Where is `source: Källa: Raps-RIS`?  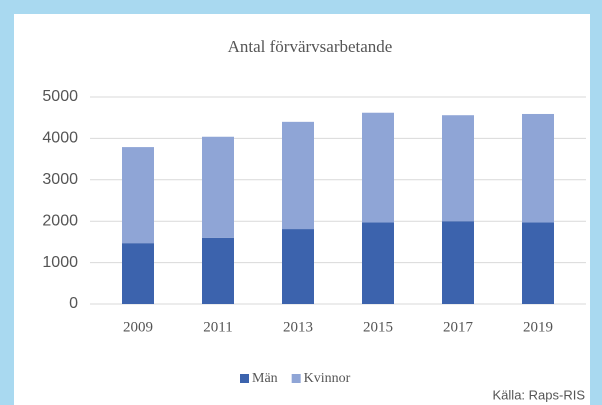
source: Källa: Raps-RIS is located at coordinates (539, 394).